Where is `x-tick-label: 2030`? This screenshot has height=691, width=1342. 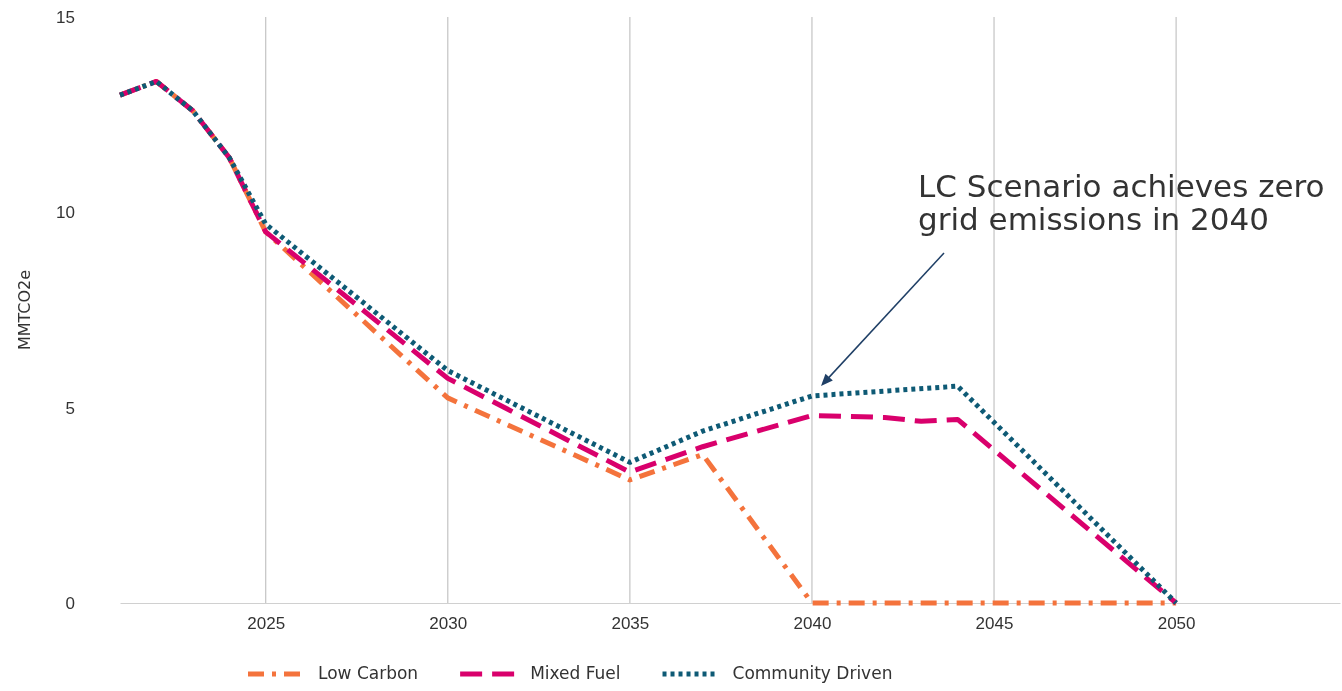
x-tick-label: 2030 is located at coordinates (448, 624).